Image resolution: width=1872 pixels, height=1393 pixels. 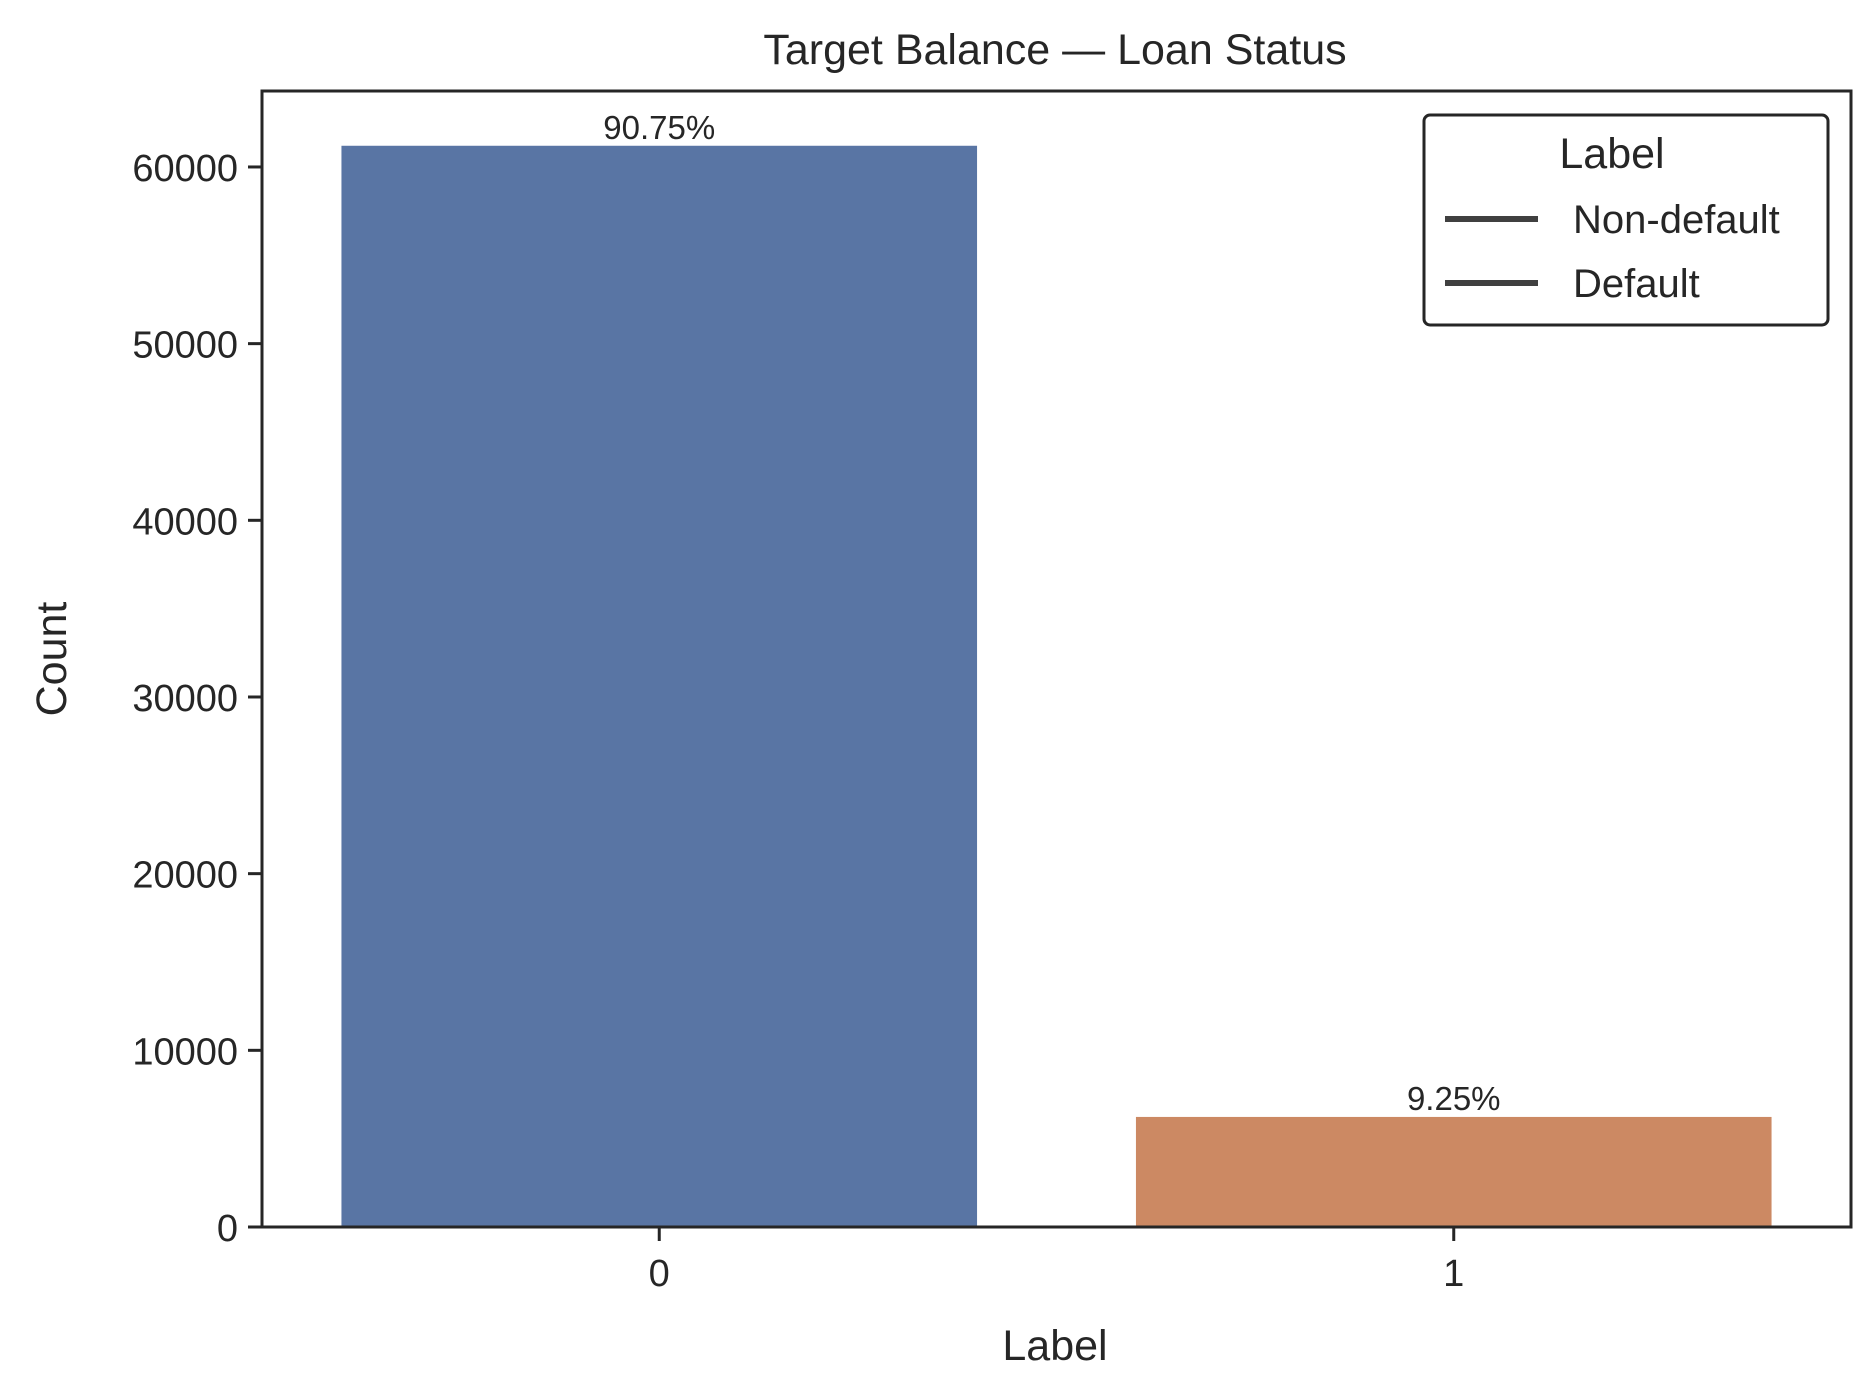 I want to click on y-tick-label: 50000, so click(x=185, y=346).